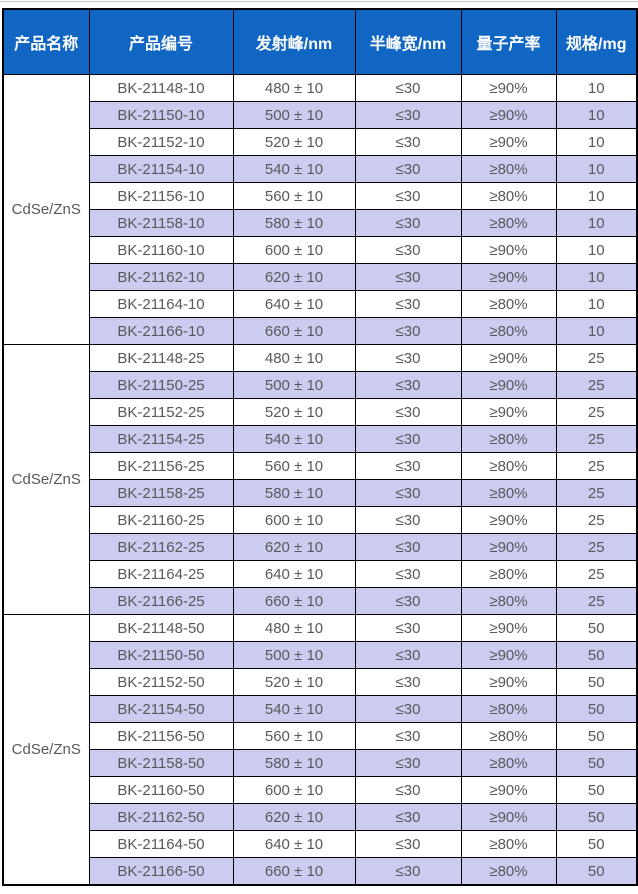  What do you see at coordinates (161, 790) in the screenshot?
I see `product-code-cell: BK-21160-50` at bounding box center [161, 790].